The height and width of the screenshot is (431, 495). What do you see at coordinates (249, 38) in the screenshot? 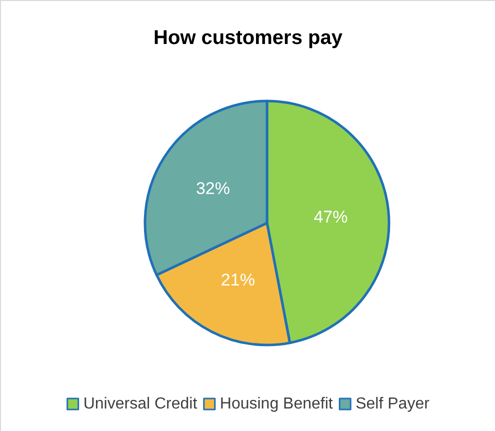
I see `chart-title: How customers pay` at bounding box center [249, 38].